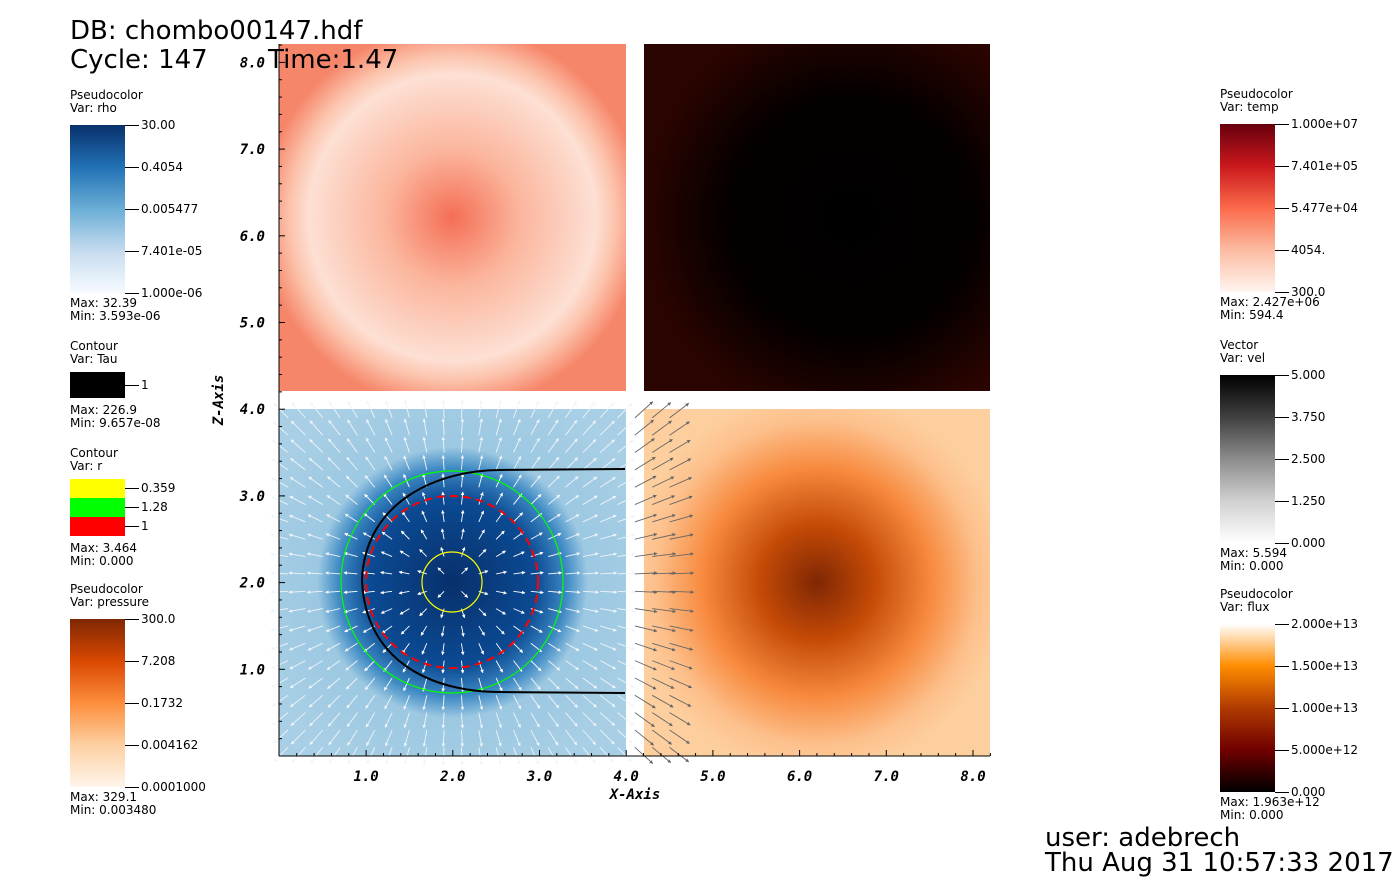 The width and height of the screenshot is (1395, 890). I want to click on colorbar-tick: 300.0, so click(150, 618).